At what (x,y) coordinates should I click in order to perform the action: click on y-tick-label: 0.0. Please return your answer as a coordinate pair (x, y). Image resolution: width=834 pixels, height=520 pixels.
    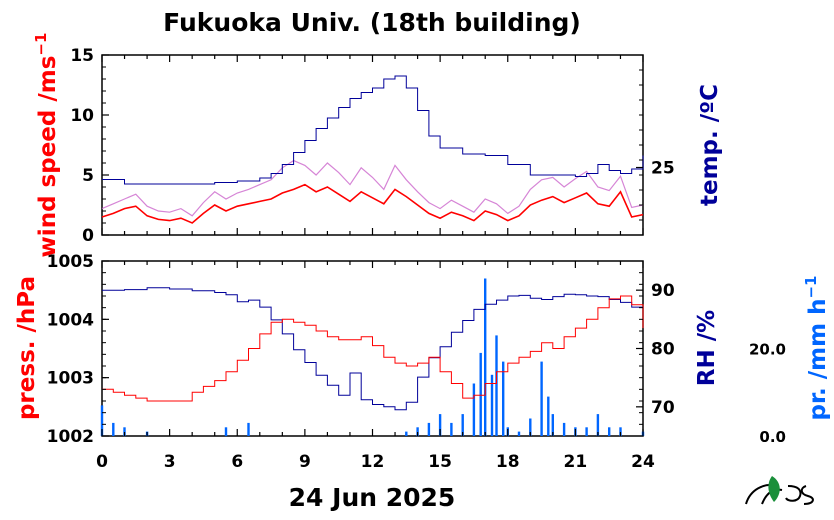
    Looking at the image, I should click on (772, 437).